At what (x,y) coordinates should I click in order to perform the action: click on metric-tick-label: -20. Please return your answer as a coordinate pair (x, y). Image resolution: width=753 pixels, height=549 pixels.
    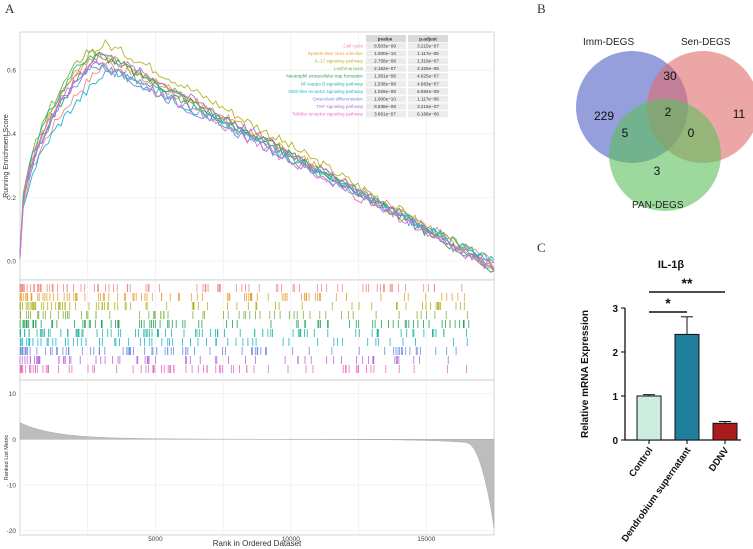
    Looking at the image, I should click on (12, 531).